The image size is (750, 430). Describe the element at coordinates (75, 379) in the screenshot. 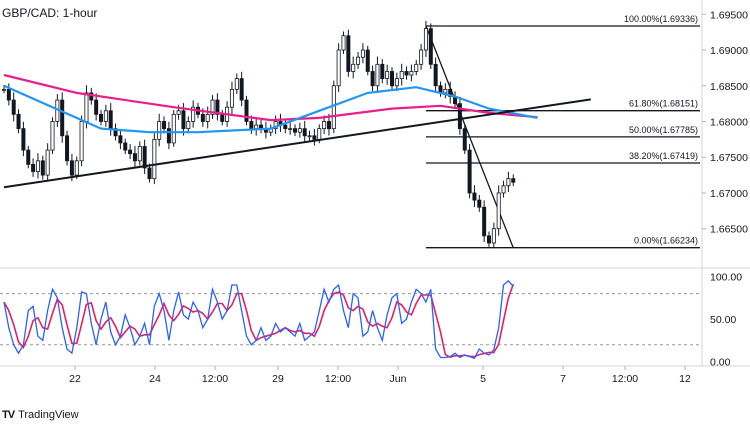

I see `time-tick-label: 22` at that location.